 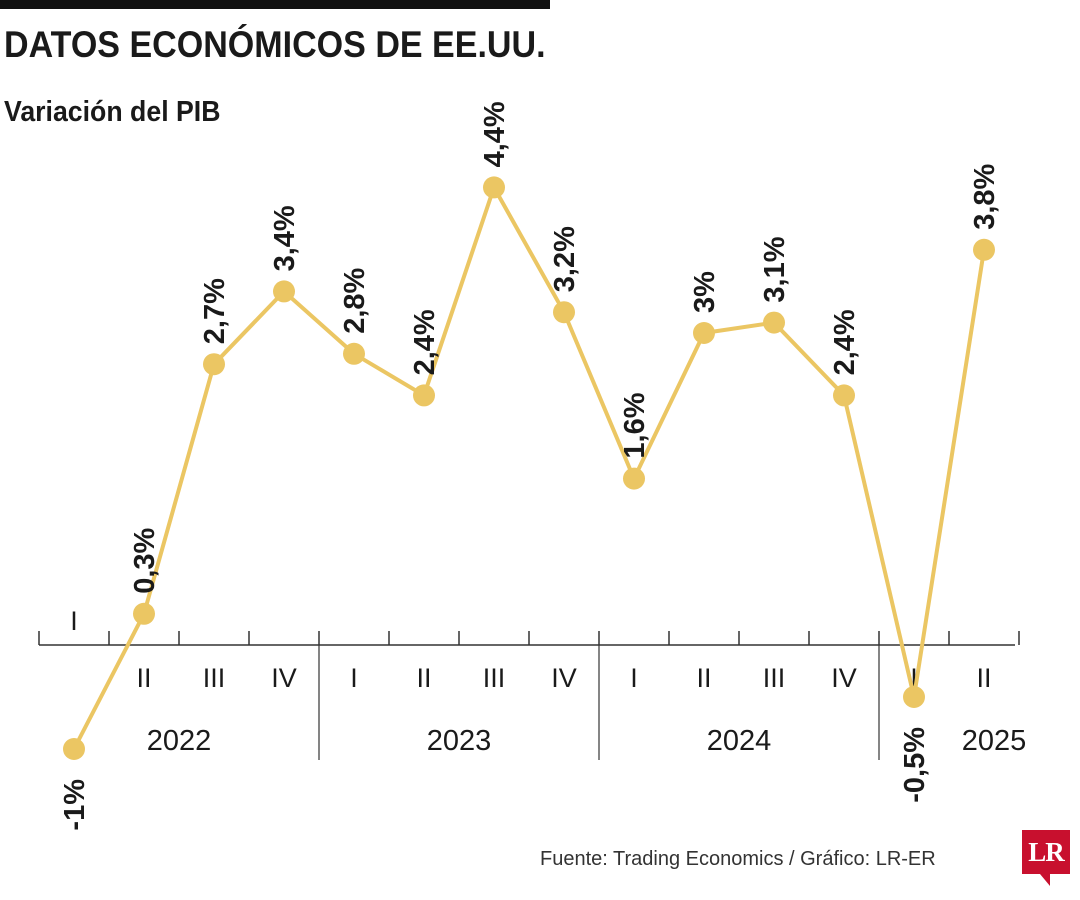 I want to click on data-label: -0,5%, so click(x=915, y=765).